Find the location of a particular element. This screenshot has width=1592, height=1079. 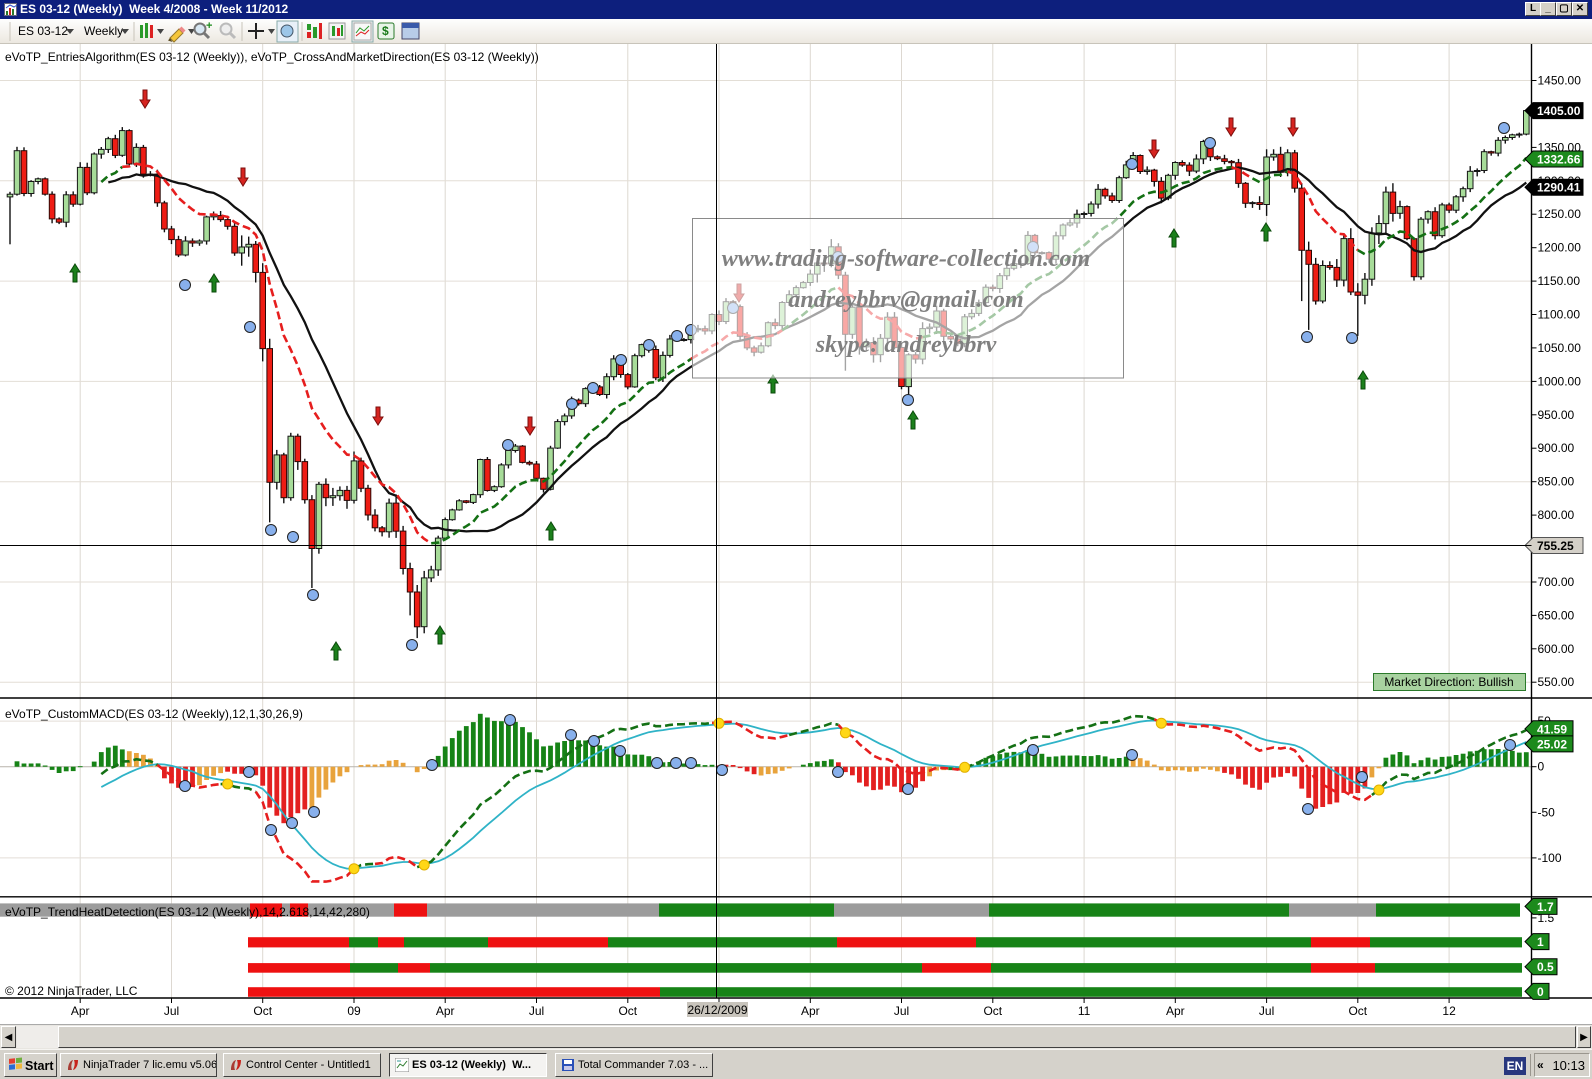

svg-text: 1100.00 is located at coordinates (1559, 315).